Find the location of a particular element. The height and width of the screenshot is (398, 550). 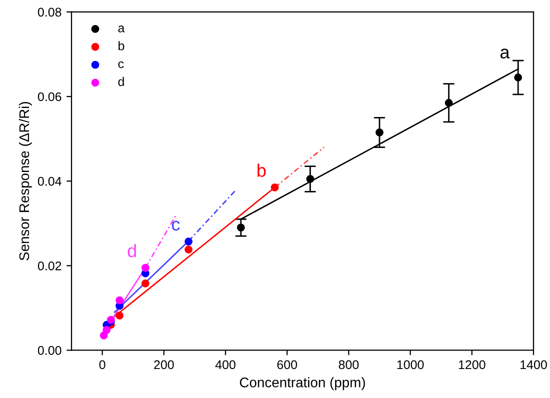

series-label: c is located at coordinates (176, 225).